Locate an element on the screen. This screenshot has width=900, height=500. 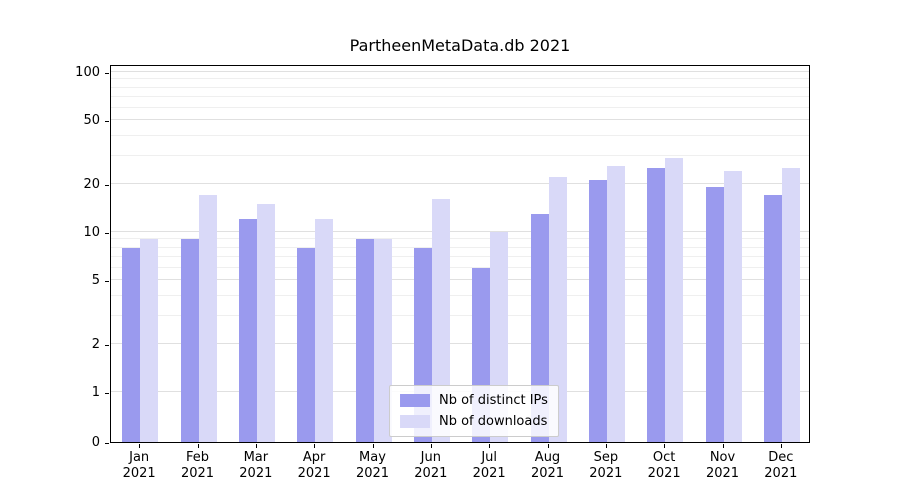
bar-downloads-Feb is located at coordinates (207, 318).